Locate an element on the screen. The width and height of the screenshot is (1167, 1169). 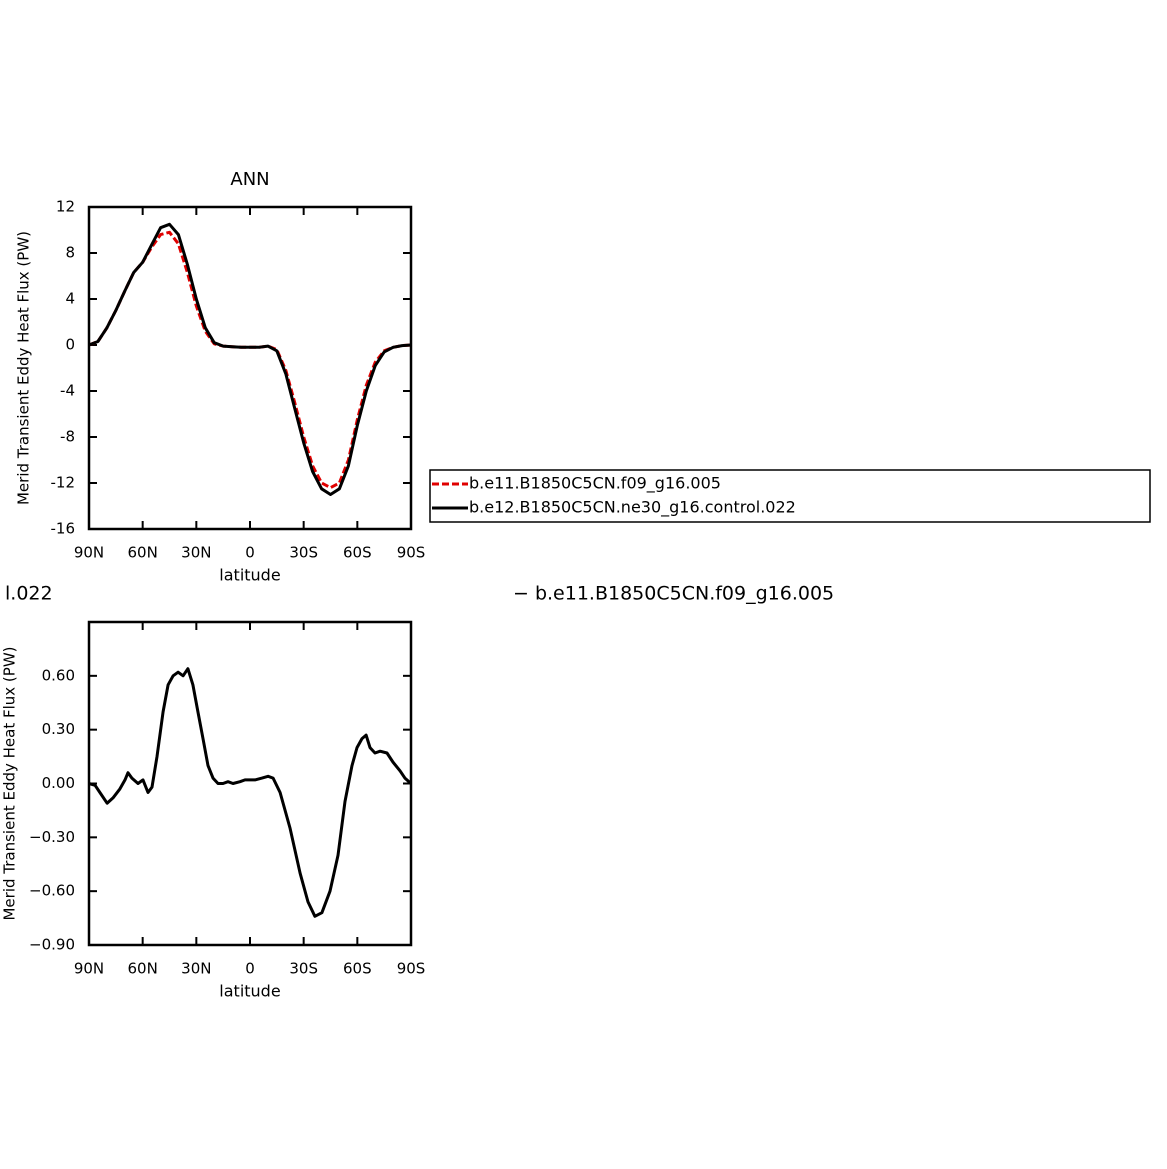
y-tick-label: -12 is located at coordinates (63, 483).